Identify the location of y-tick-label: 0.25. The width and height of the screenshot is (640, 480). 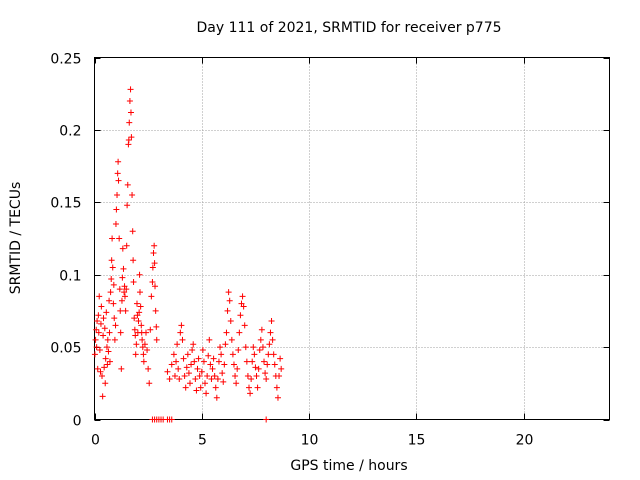
(65, 60).